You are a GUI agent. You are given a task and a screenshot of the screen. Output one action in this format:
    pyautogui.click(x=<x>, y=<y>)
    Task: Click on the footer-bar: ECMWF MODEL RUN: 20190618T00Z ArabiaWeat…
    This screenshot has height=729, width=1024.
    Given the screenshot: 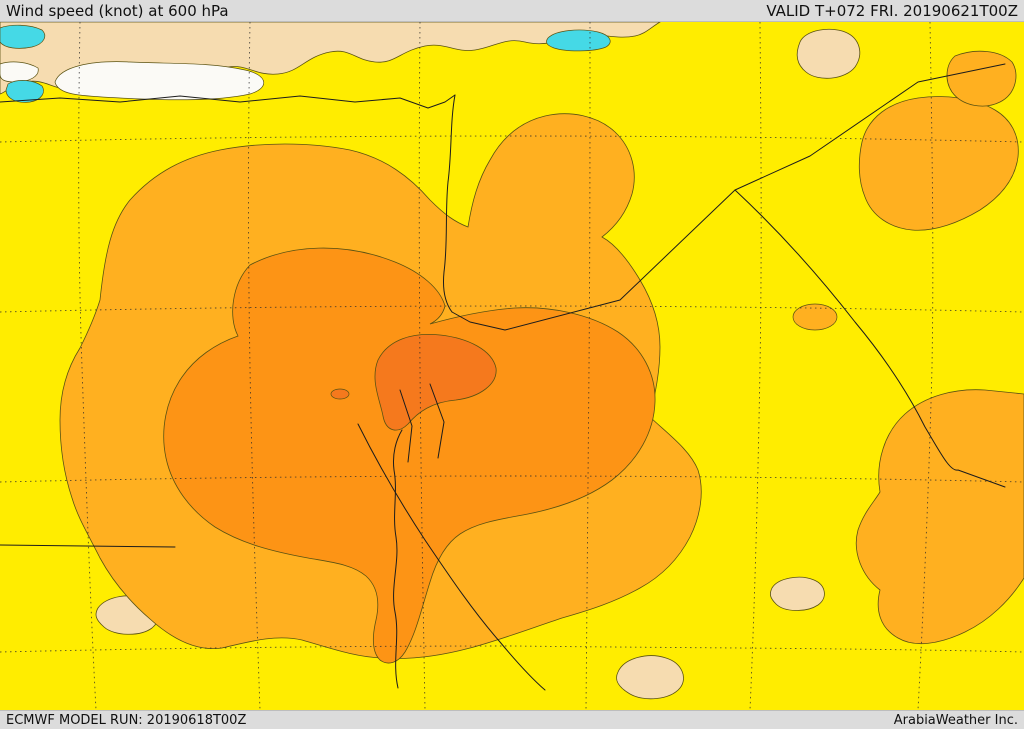 What is the action you would take?
    pyautogui.click(x=512, y=719)
    